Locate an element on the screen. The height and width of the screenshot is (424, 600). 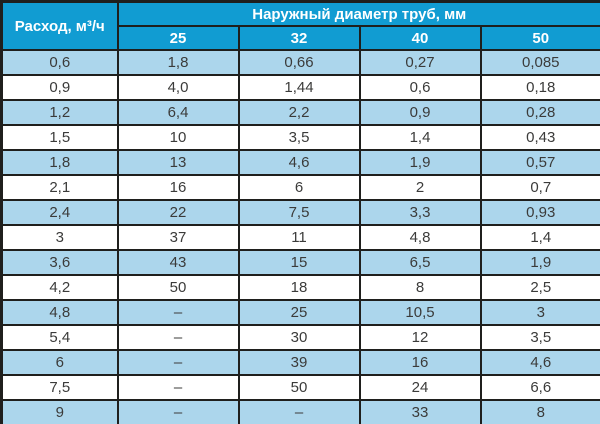
pressure-loss-cell: 2,2 is located at coordinates (299, 112).